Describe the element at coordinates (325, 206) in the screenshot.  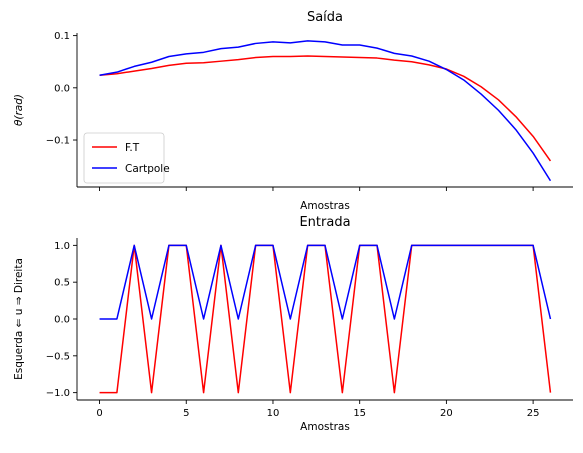
I see `output-x-axis-label: Amostras` at that location.